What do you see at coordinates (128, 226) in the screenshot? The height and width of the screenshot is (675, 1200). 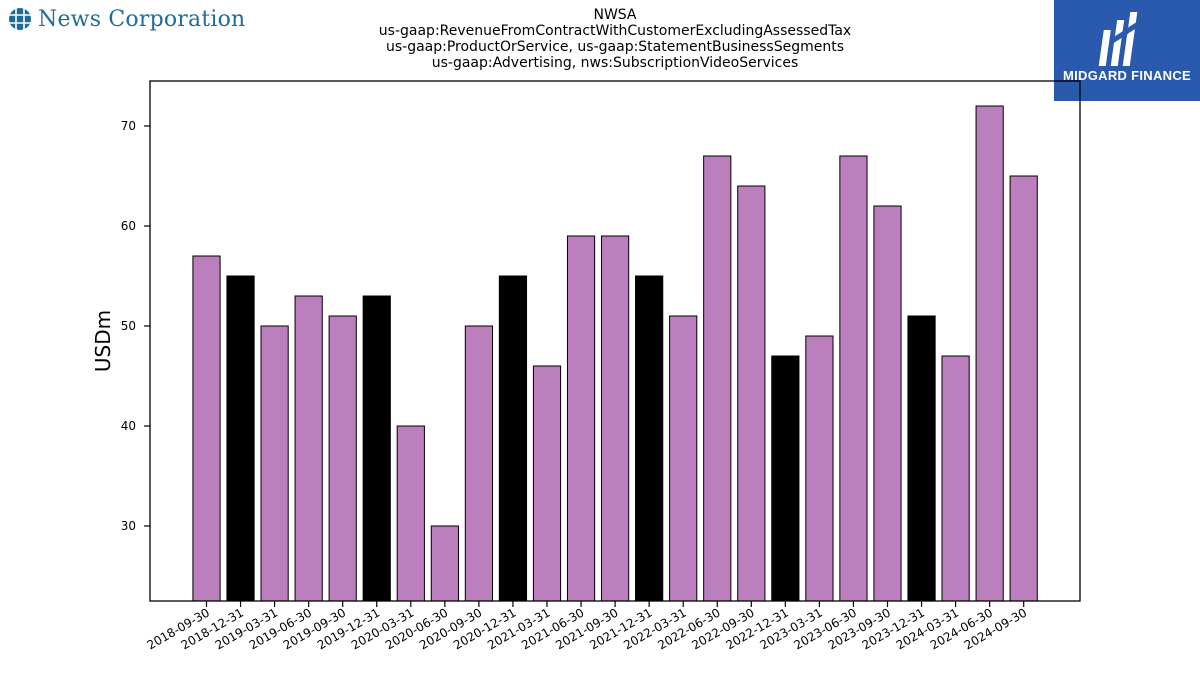 I see `y-tick-label: 60` at bounding box center [128, 226].